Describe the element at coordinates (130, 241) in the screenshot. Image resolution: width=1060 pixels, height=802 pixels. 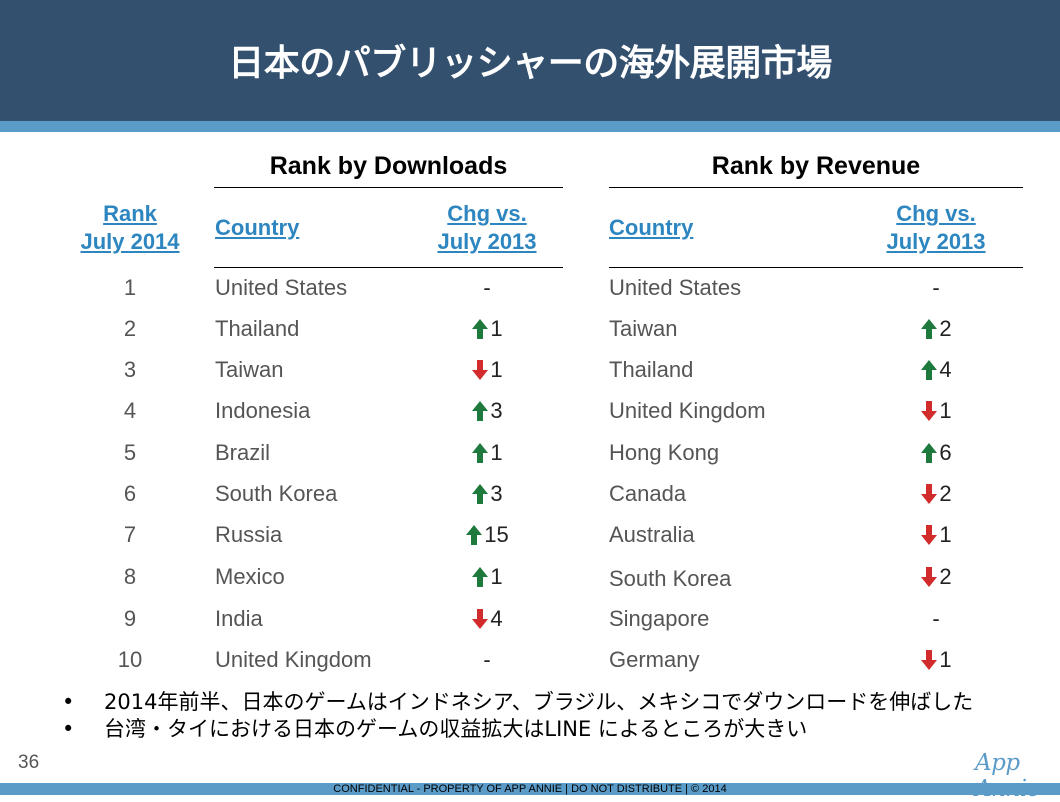
I see `rank-header-line2: July 2014` at that location.